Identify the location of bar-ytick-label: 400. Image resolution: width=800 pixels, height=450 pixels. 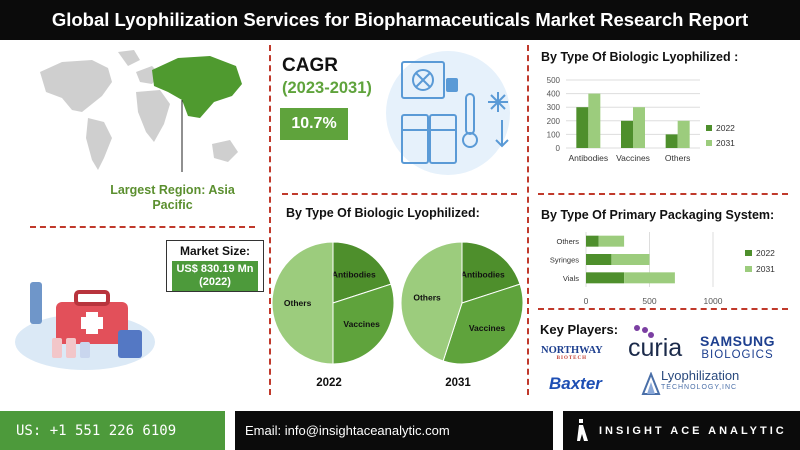
(554, 94).